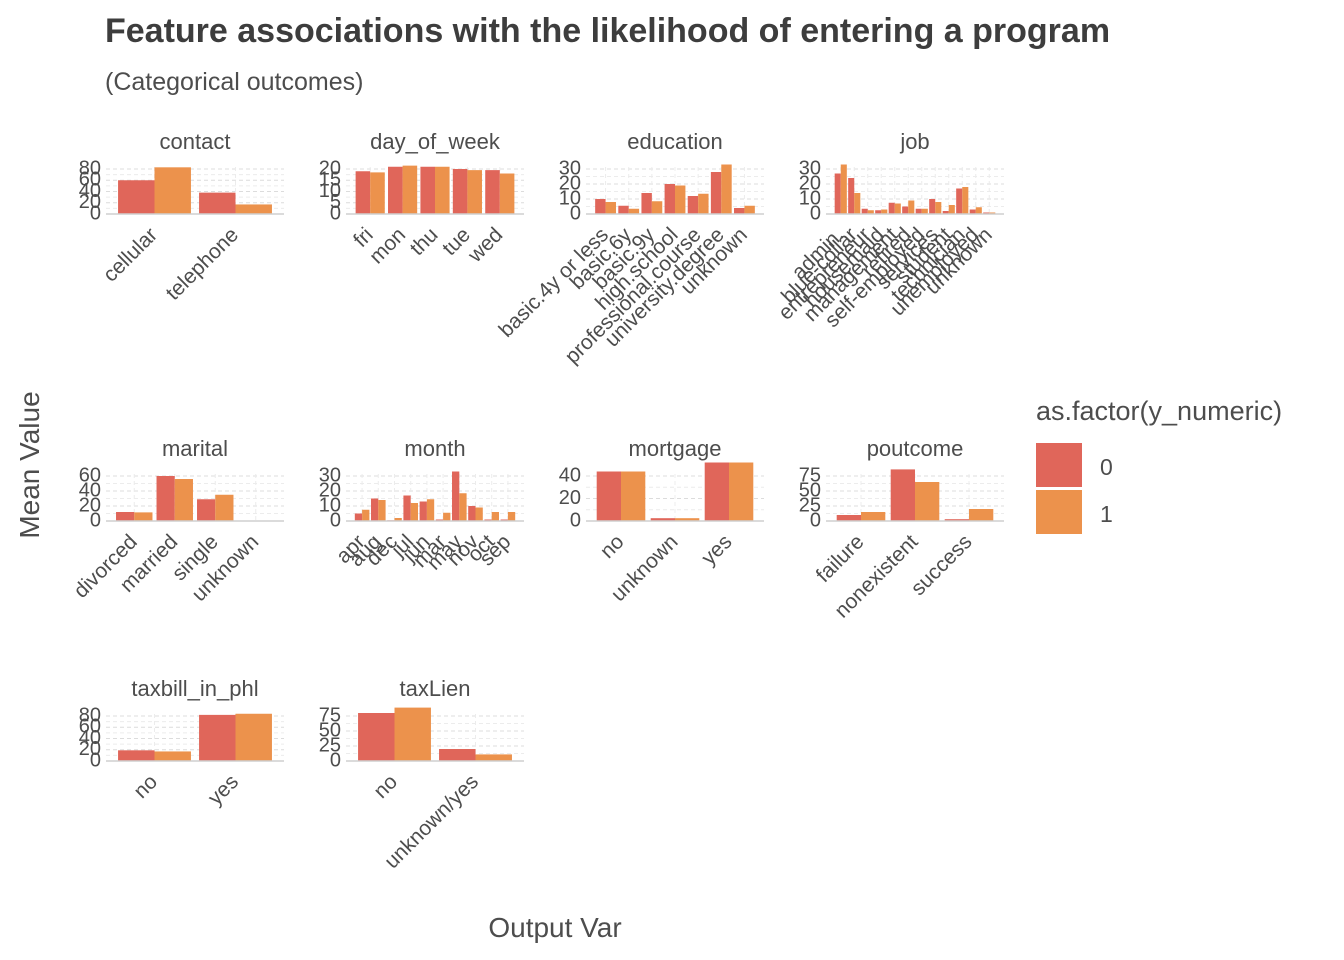 The width and height of the screenshot is (1344, 960). I want to click on bar-education-professional.course-1, so click(703, 203).